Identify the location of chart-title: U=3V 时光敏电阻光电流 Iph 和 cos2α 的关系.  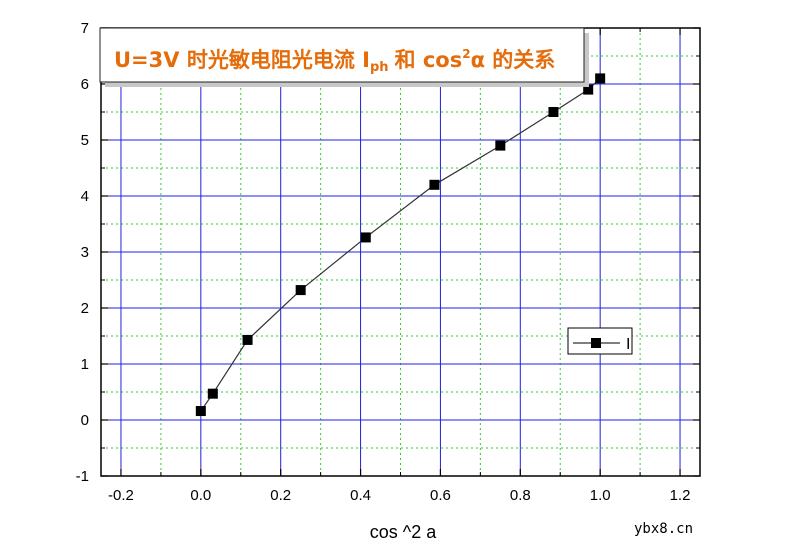
(344, 57).